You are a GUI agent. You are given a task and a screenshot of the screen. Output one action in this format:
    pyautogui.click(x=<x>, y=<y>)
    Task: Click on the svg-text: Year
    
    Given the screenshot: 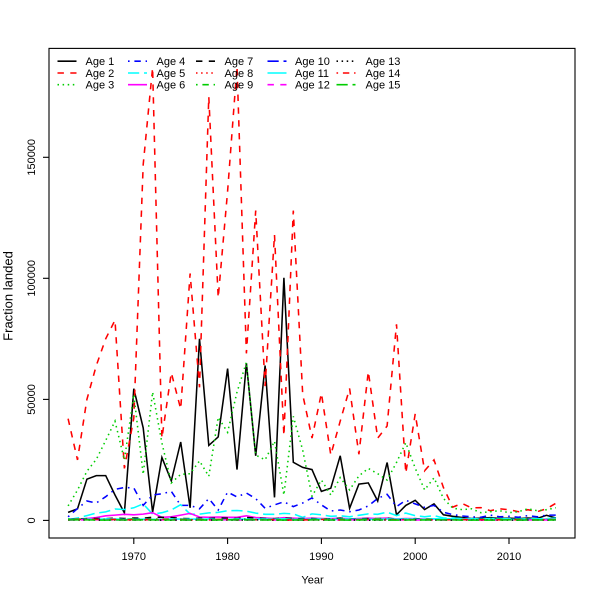 What is the action you would take?
    pyautogui.click(x=312, y=581)
    